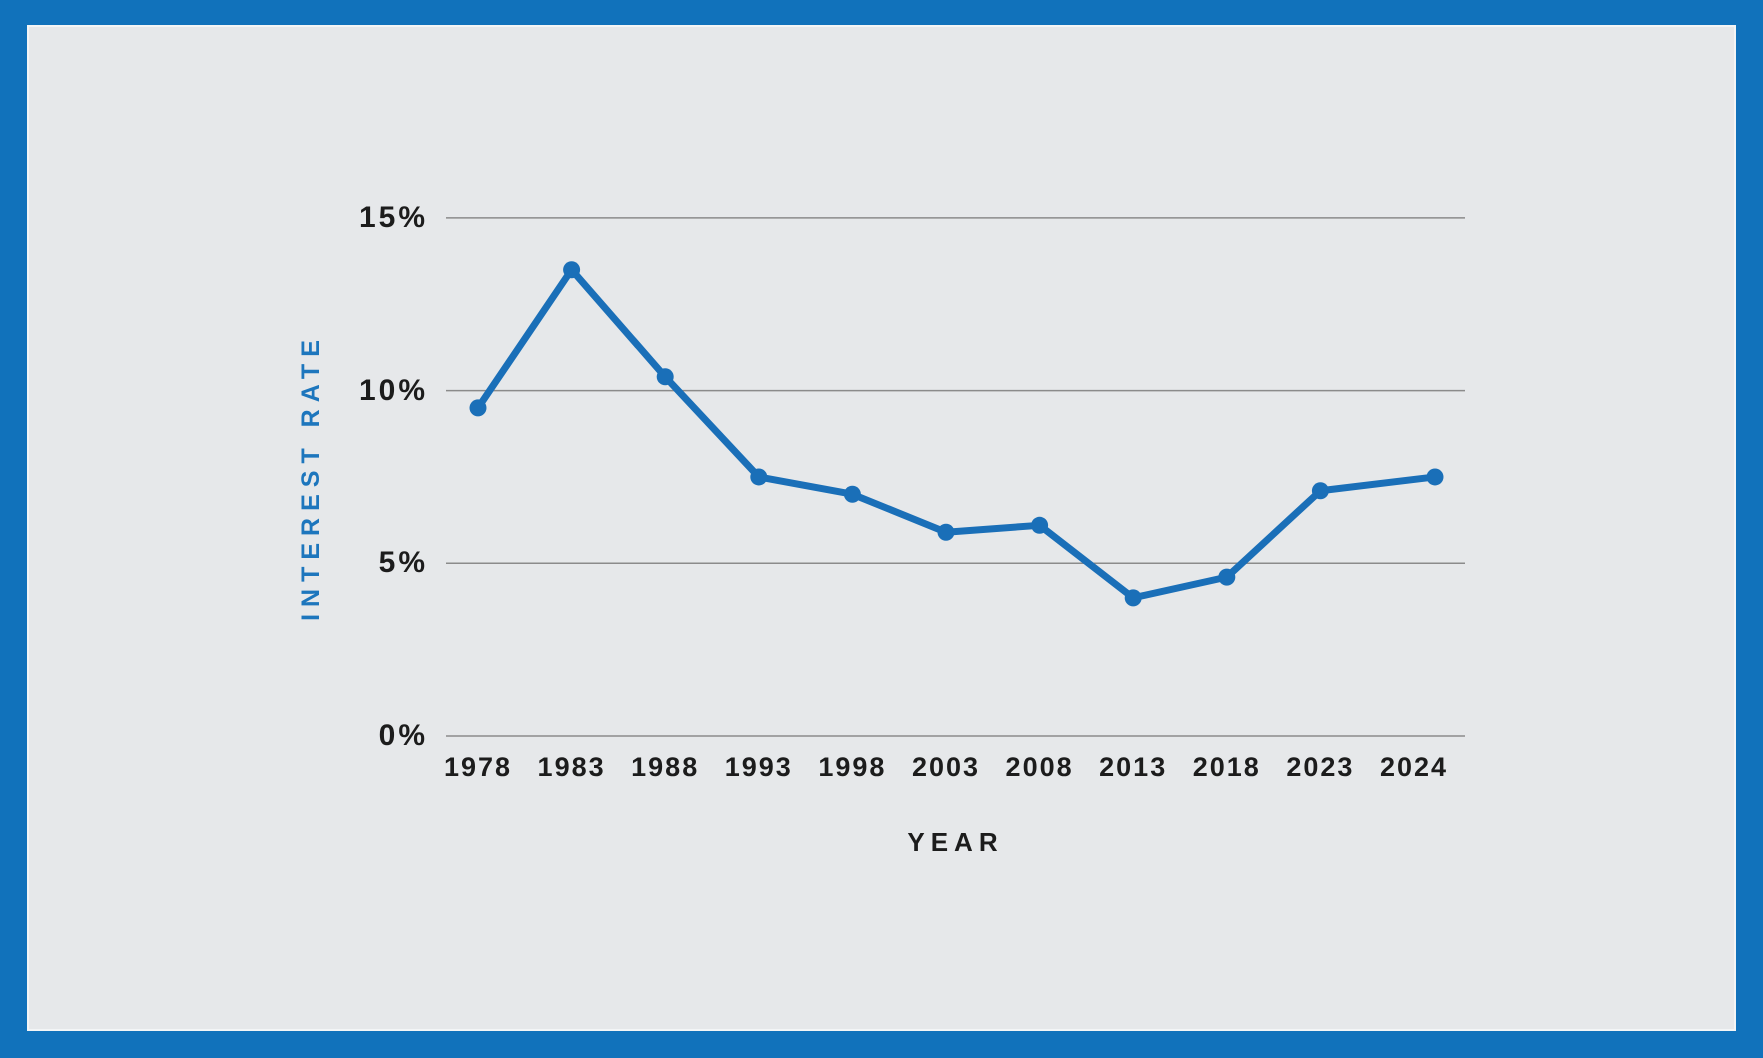 Image resolution: width=1763 pixels, height=1058 pixels. I want to click on x-tick-label: 2024, so click(1414, 767).